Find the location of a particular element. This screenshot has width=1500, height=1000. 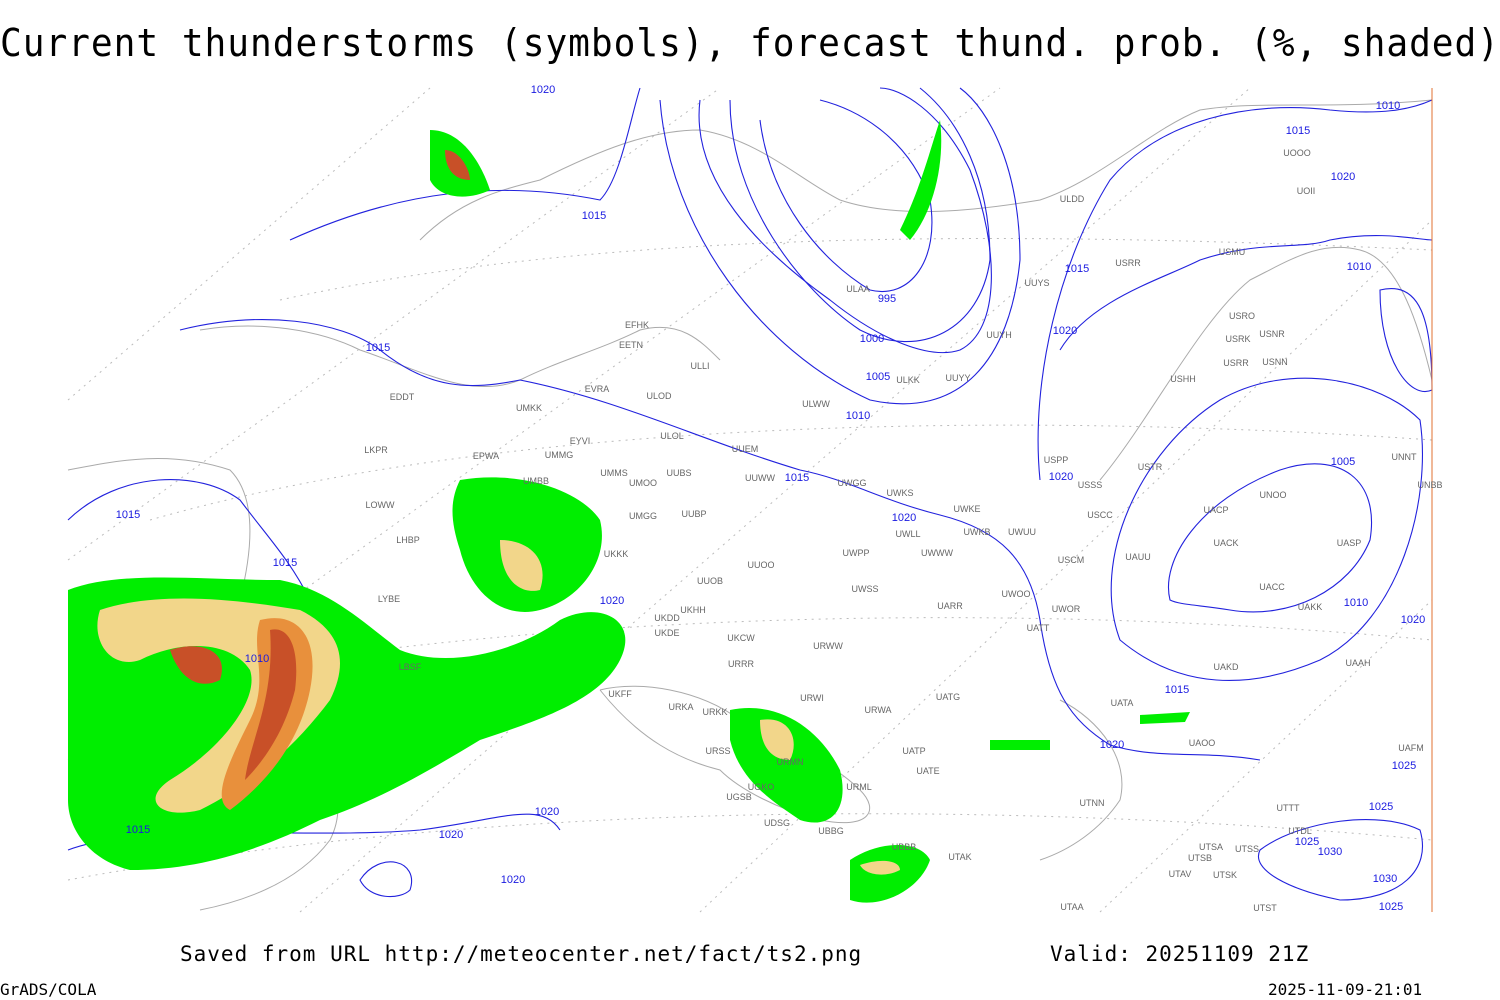

station-label: UUOO is located at coordinates (761, 565).